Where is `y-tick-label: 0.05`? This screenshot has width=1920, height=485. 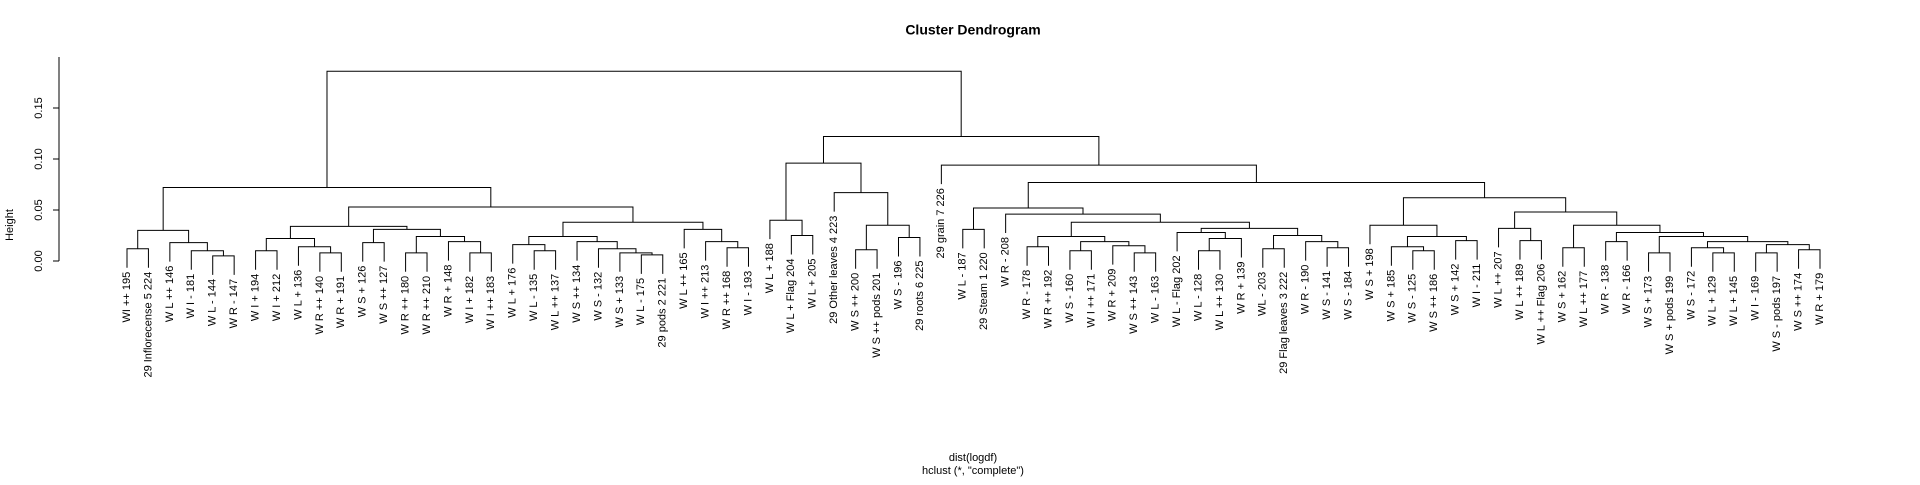 y-tick-label: 0.05 is located at coordinates (39, 209).